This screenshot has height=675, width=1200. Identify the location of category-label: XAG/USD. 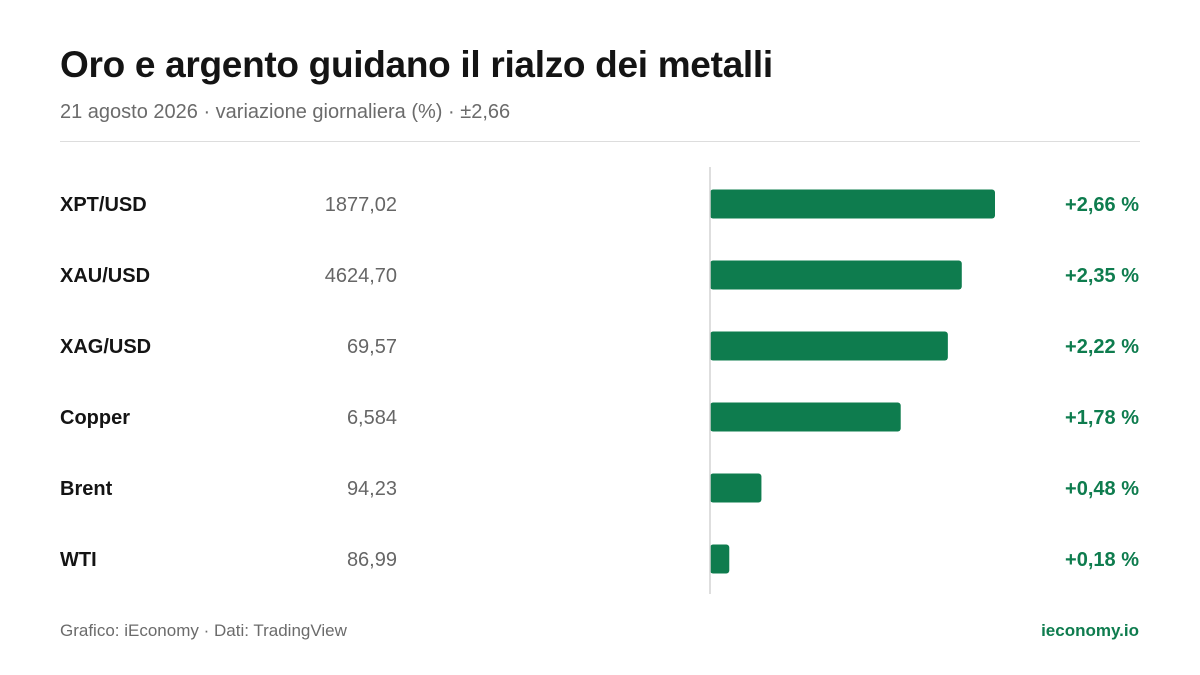
(105, 347).